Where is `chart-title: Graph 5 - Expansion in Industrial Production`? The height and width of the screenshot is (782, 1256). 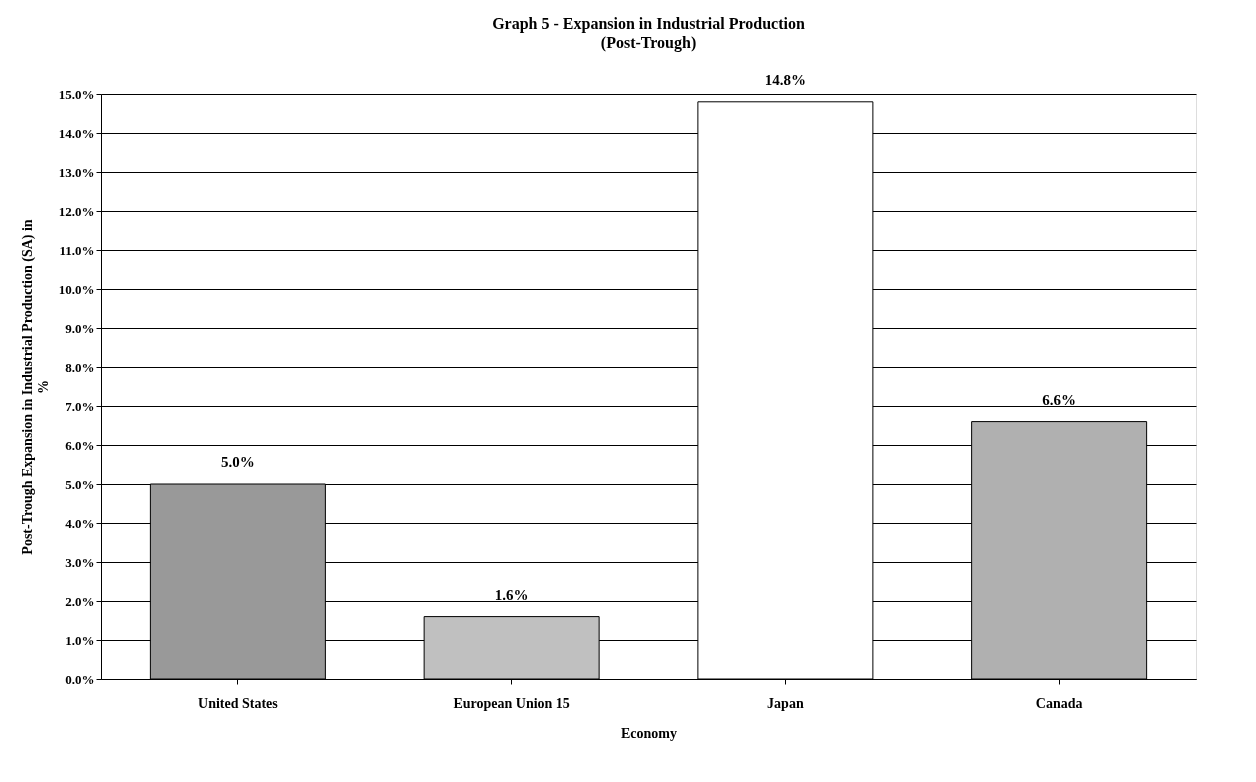
chart-title: Graph 5 - Expansion in Industrial Production is located at coordinates (648, 23).